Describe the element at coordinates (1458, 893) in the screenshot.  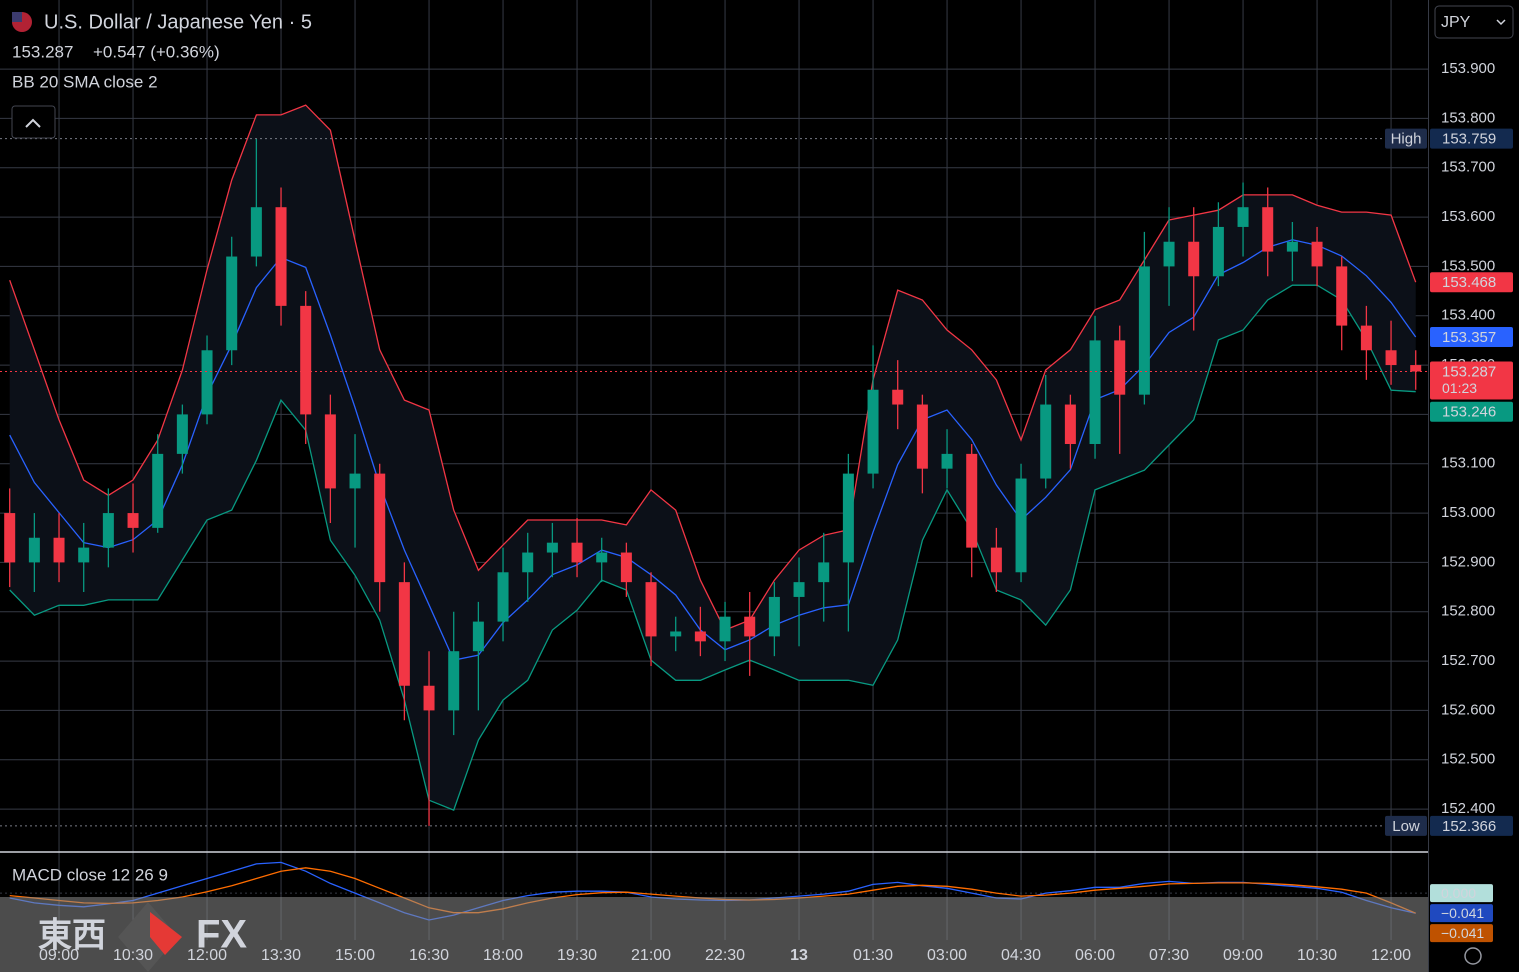
I see `y-tick-label: 0.000` at that location.